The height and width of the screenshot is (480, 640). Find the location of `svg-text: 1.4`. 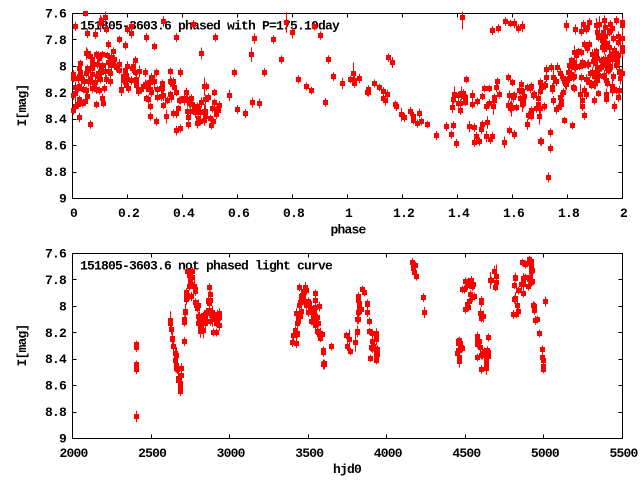

svg-text: 1.4 is located at coordinates (459, 213).